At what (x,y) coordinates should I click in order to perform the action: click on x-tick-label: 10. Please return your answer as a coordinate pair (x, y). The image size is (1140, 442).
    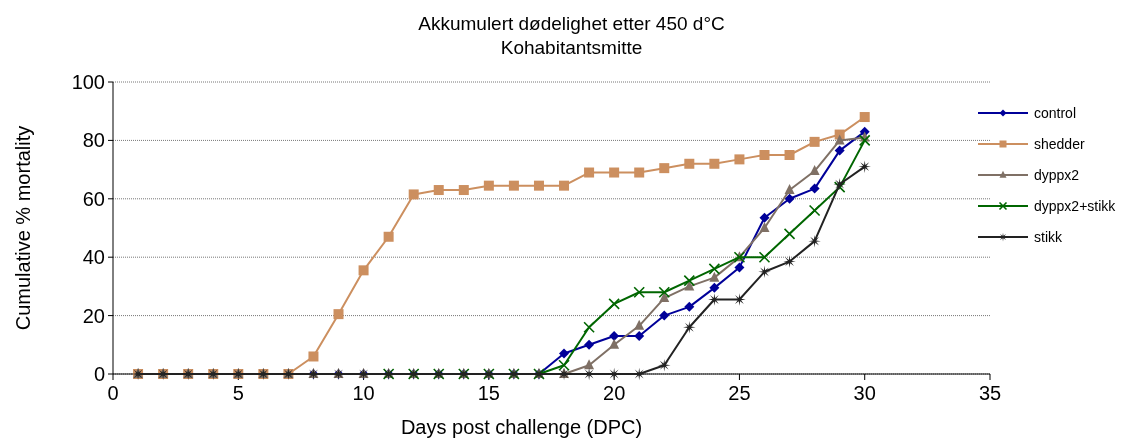
    Looking at the image, I should click on (363, 393).